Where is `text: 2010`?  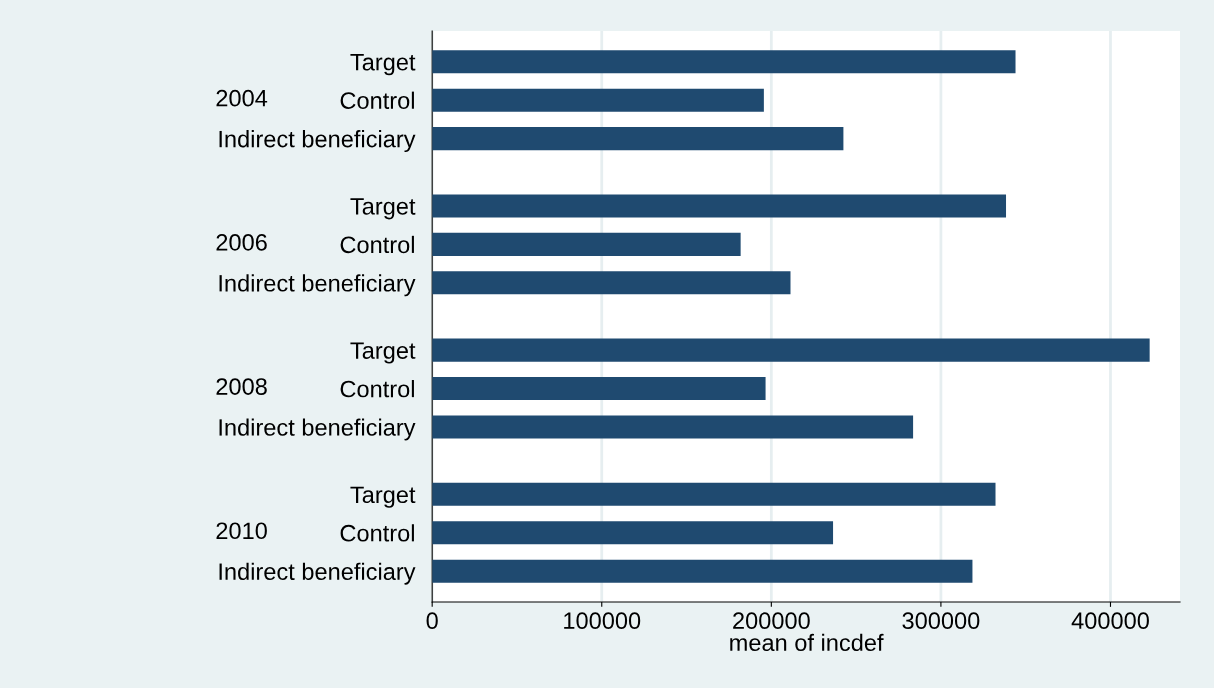 text: 2010 is located at coordinates (241, 531).